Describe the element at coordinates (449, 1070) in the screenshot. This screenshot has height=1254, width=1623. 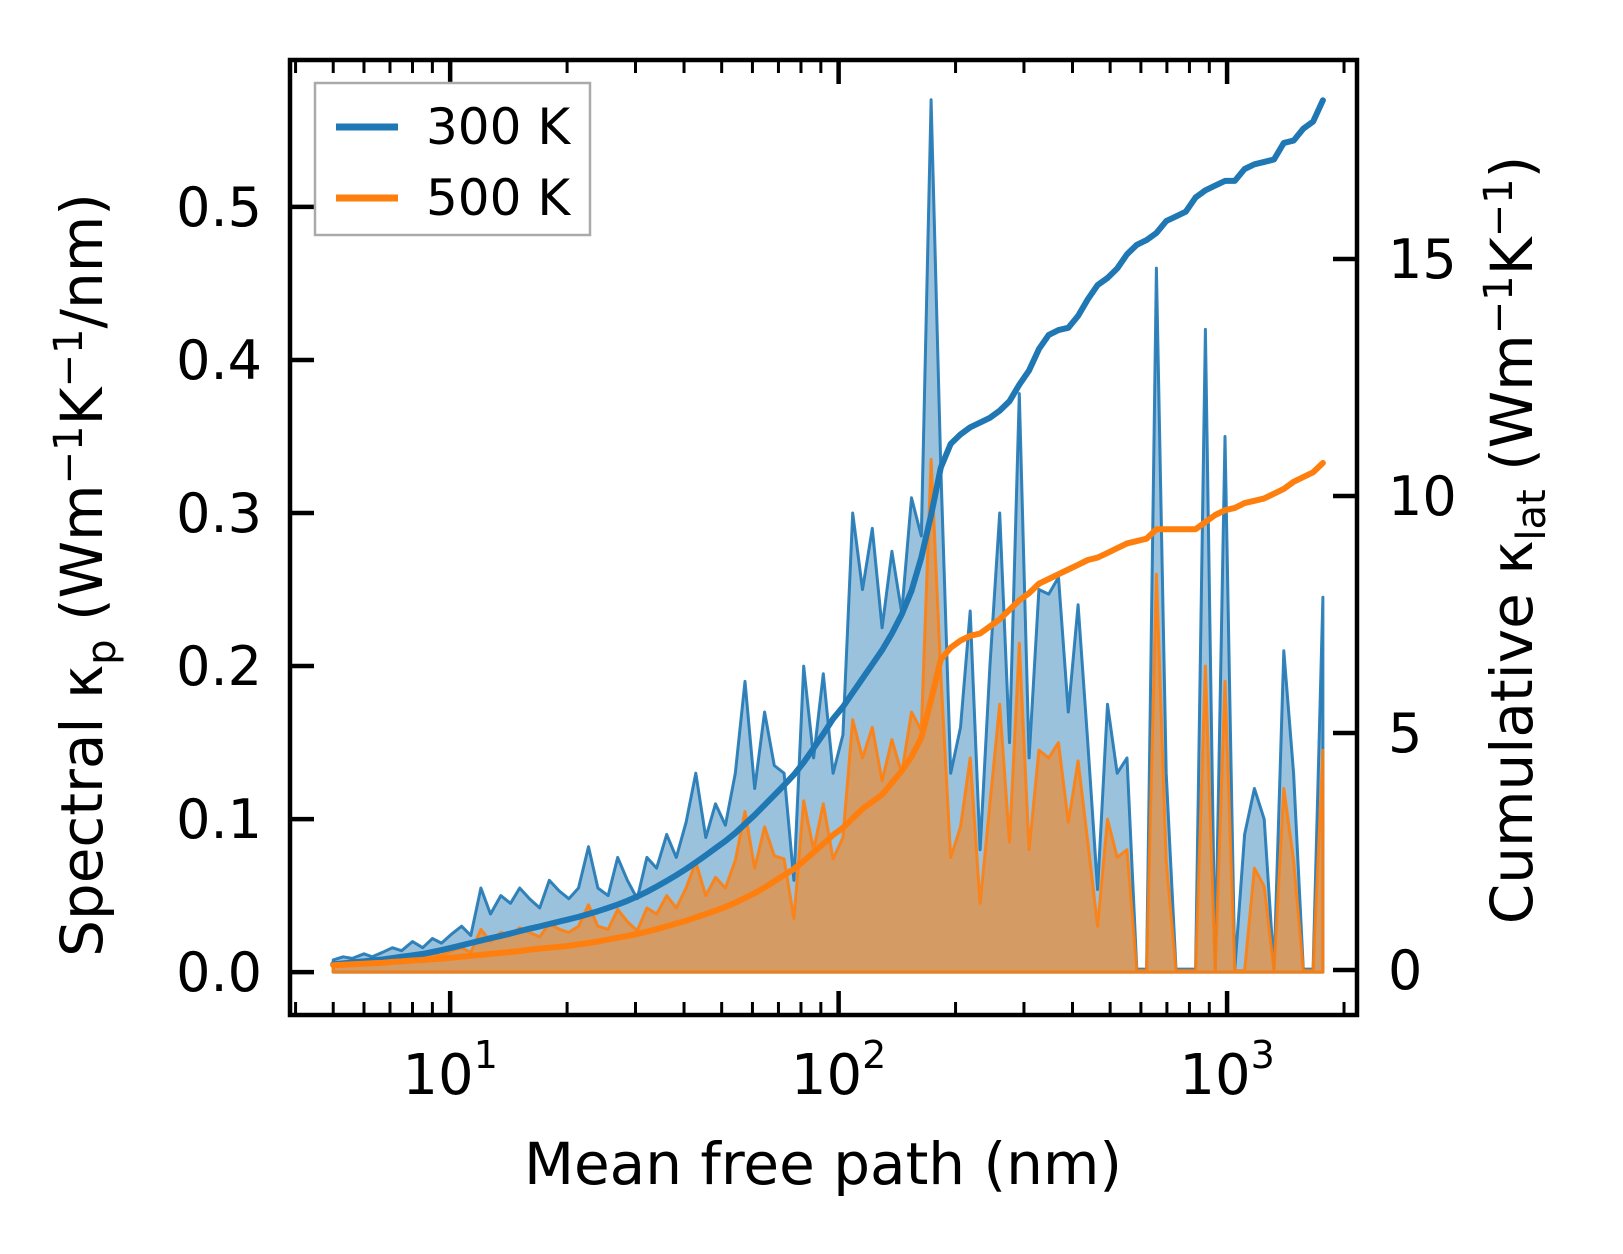
I see `x-tick-label-0: 10¹` at that location.